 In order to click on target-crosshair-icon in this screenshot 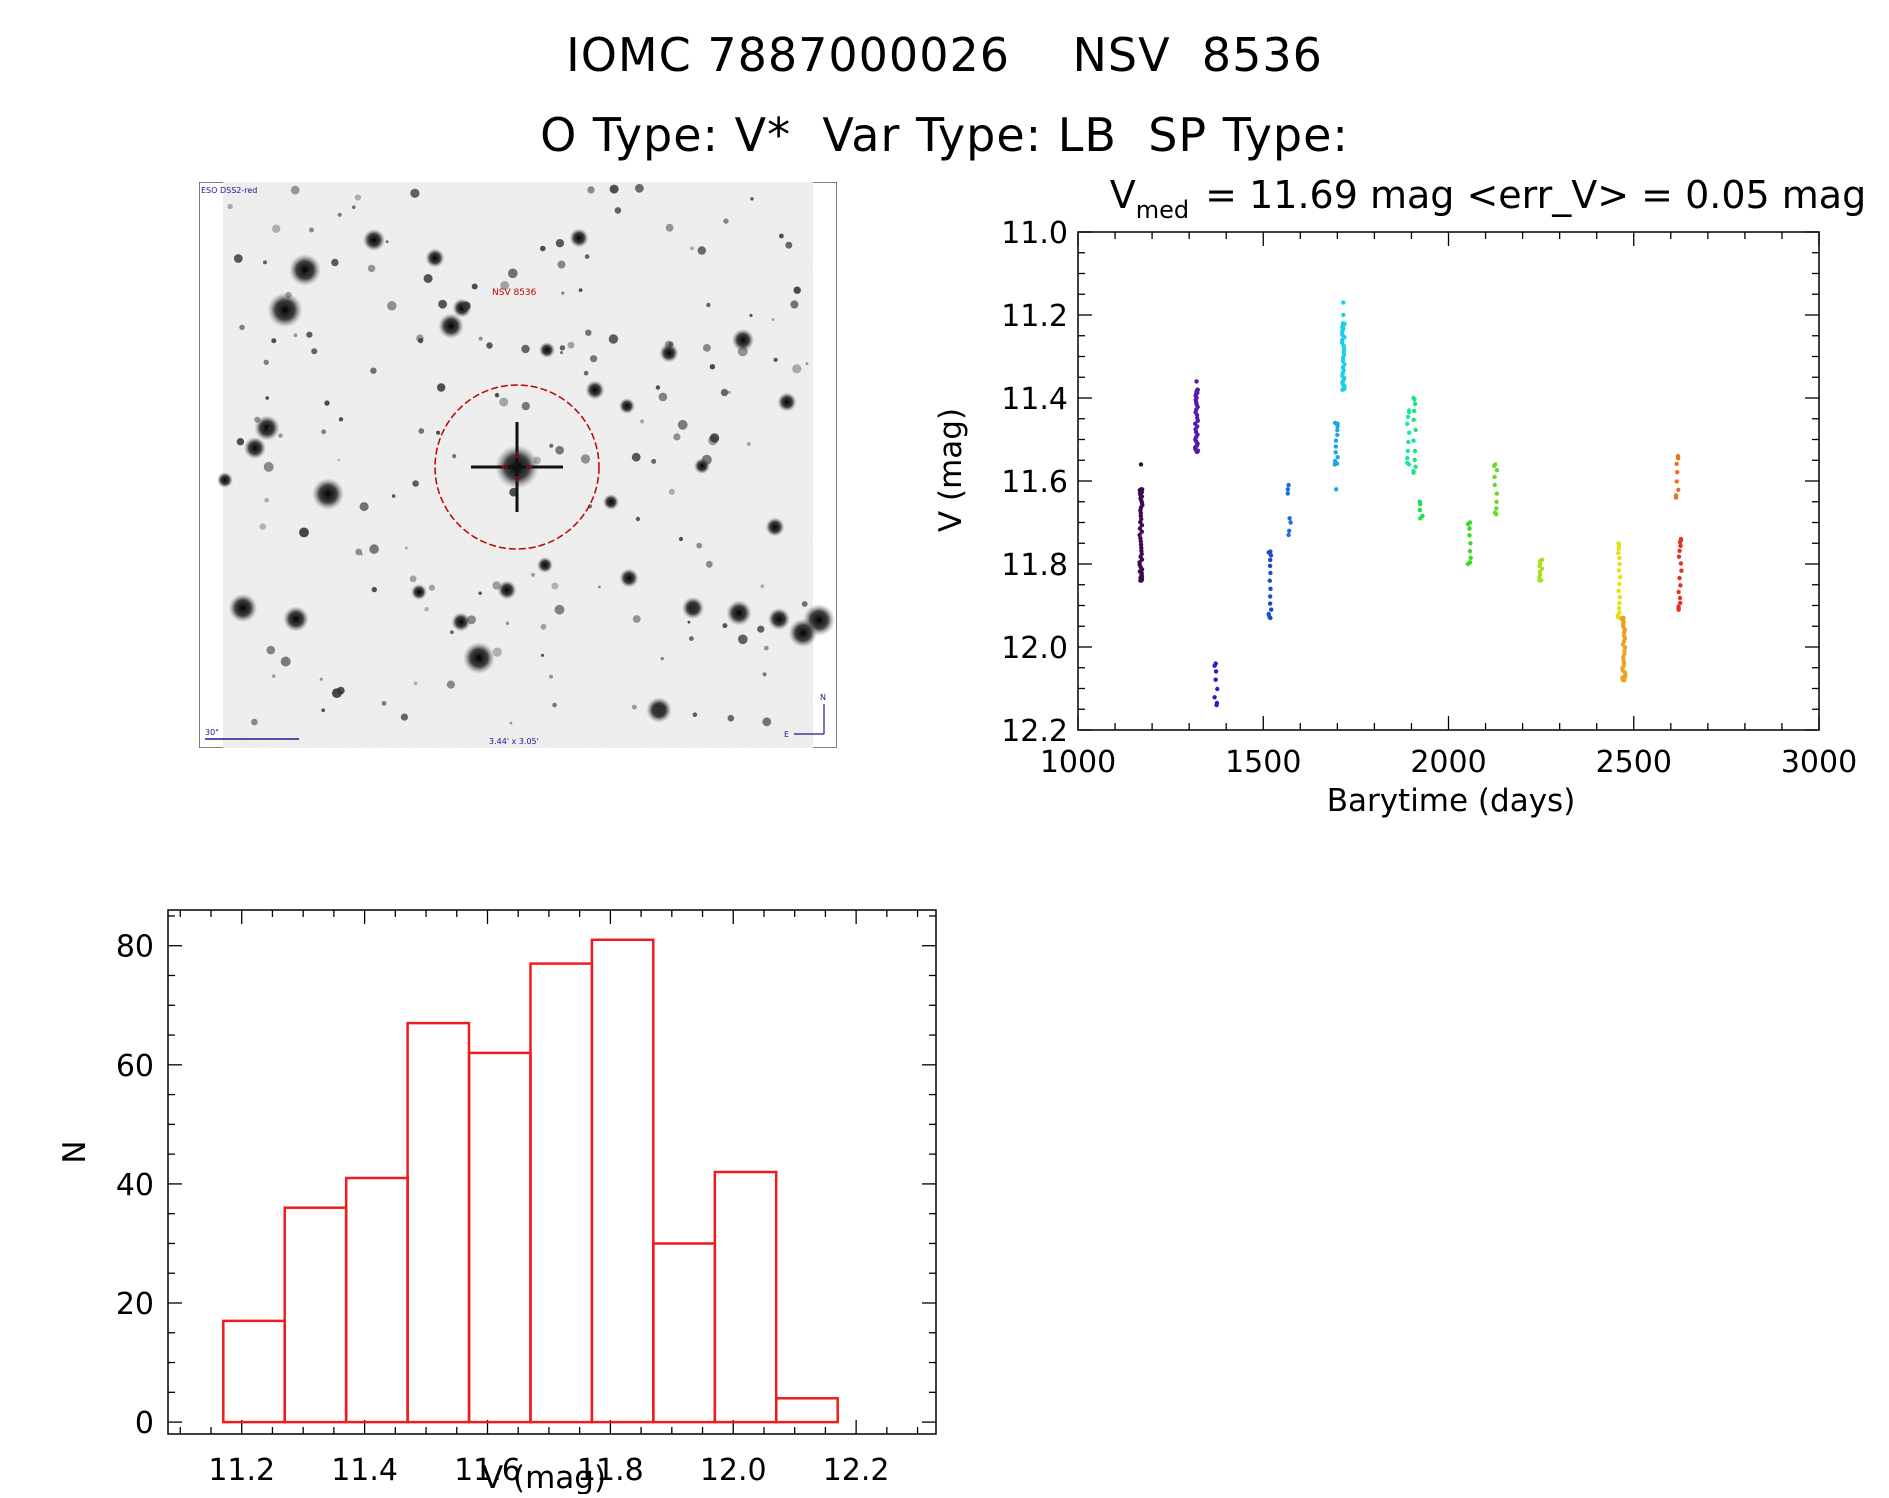, I will do `click(517, 467)`.